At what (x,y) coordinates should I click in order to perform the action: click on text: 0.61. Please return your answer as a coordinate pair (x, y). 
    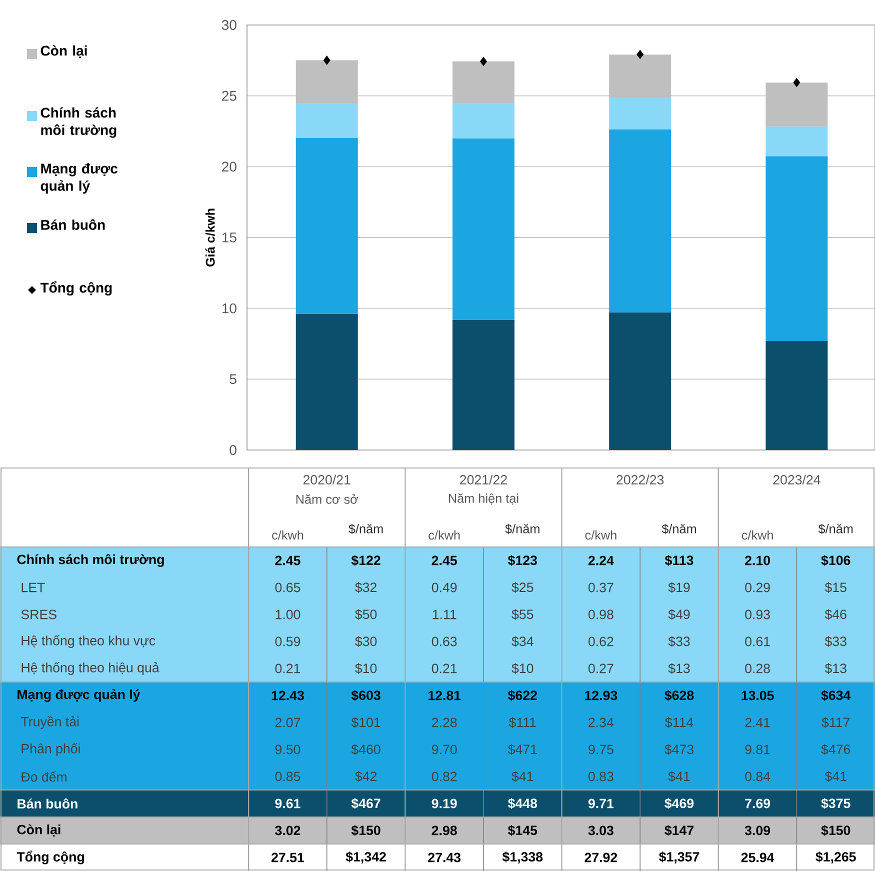
    Looking at the image, I should click on (757, 641).